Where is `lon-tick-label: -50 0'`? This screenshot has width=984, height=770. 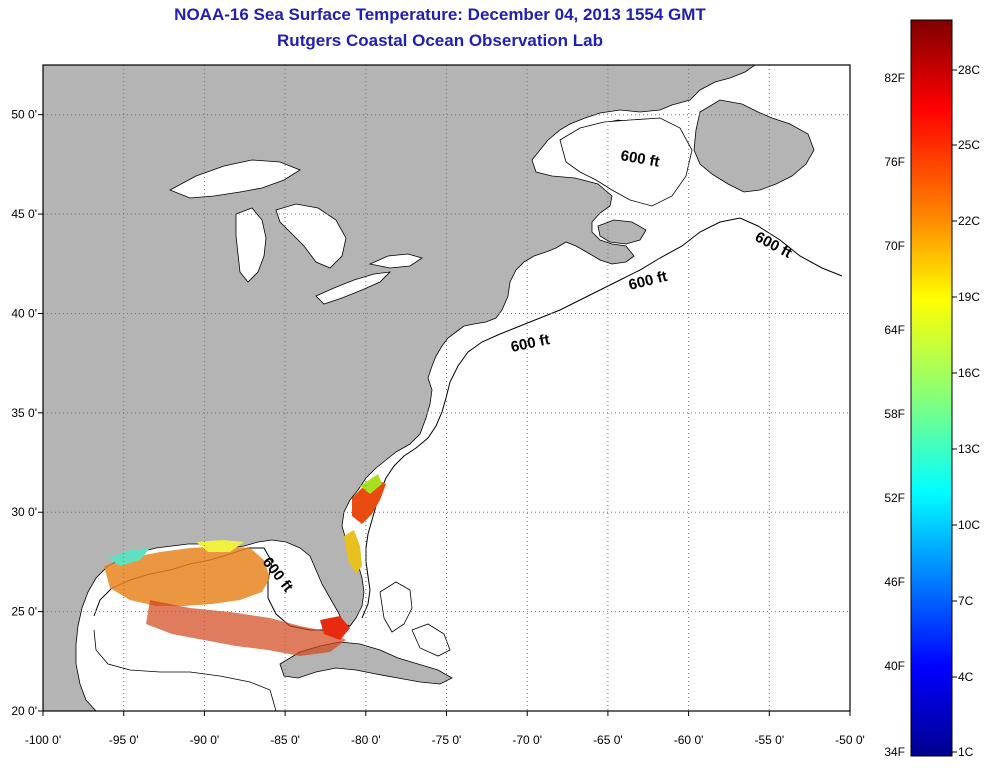
lon-tick-label: -50 0' is located at coordinates (850, 740).